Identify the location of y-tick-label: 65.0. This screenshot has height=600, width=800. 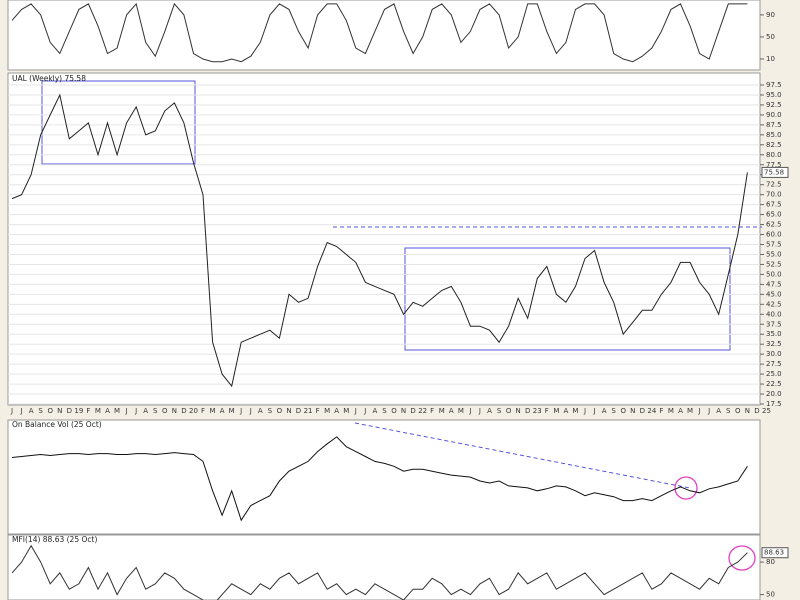
(774, 215).